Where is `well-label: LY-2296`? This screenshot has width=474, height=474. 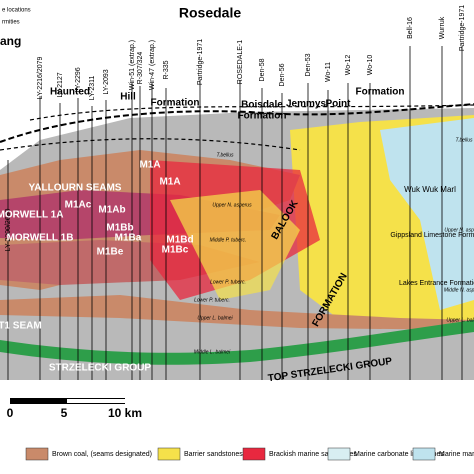
well-label: LY-2296 is located at coordinates (78, 79).